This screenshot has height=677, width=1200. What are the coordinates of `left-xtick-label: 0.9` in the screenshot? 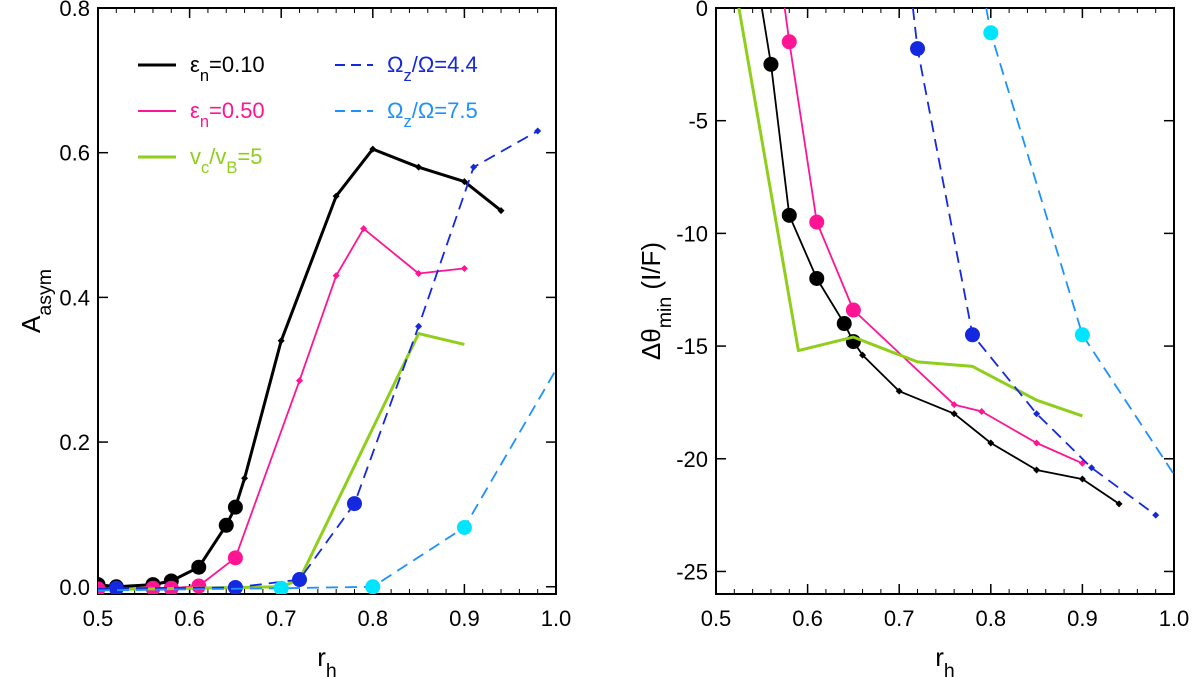 It's located at (464, 618).